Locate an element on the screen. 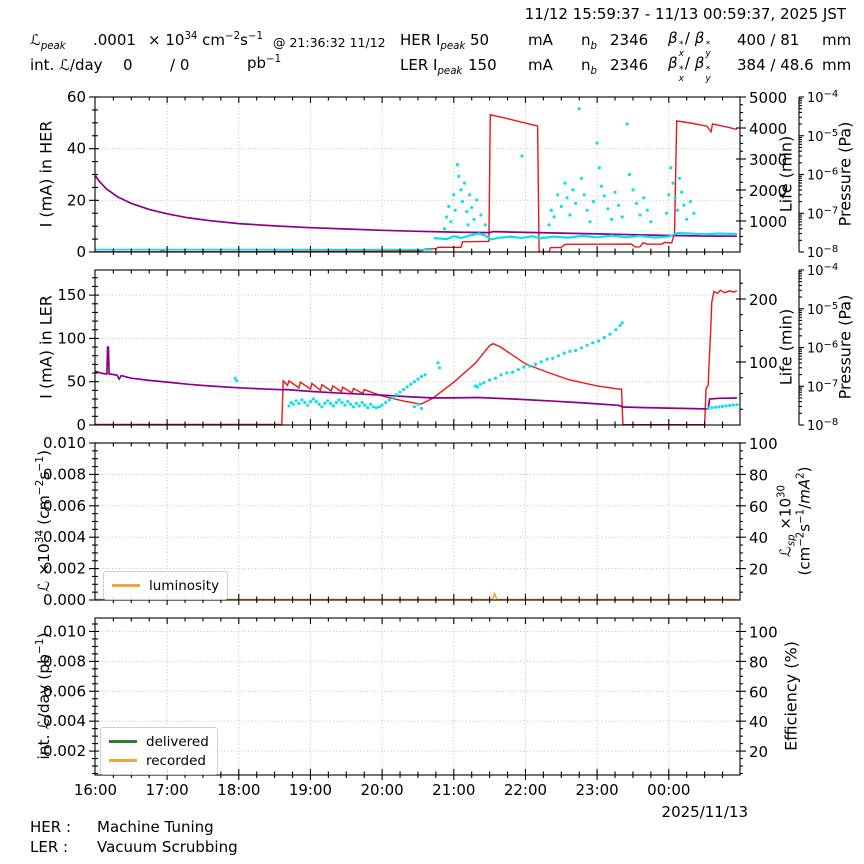 This screenshot has width=864, height=864. her-status-key: HER : is located at coordinates (51, 827).